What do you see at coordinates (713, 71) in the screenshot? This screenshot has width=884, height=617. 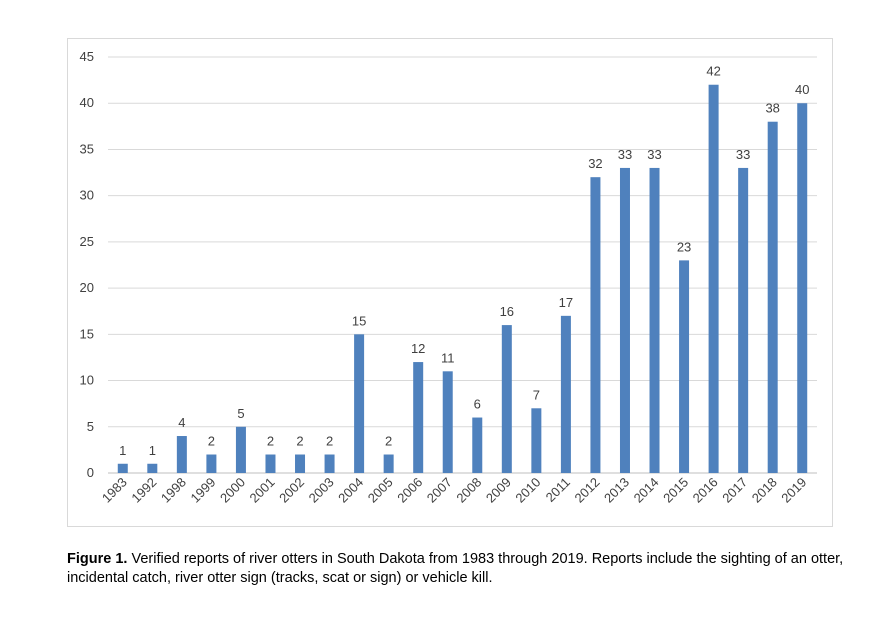 I see `data-label: 42` at bounding box center [713, 71].